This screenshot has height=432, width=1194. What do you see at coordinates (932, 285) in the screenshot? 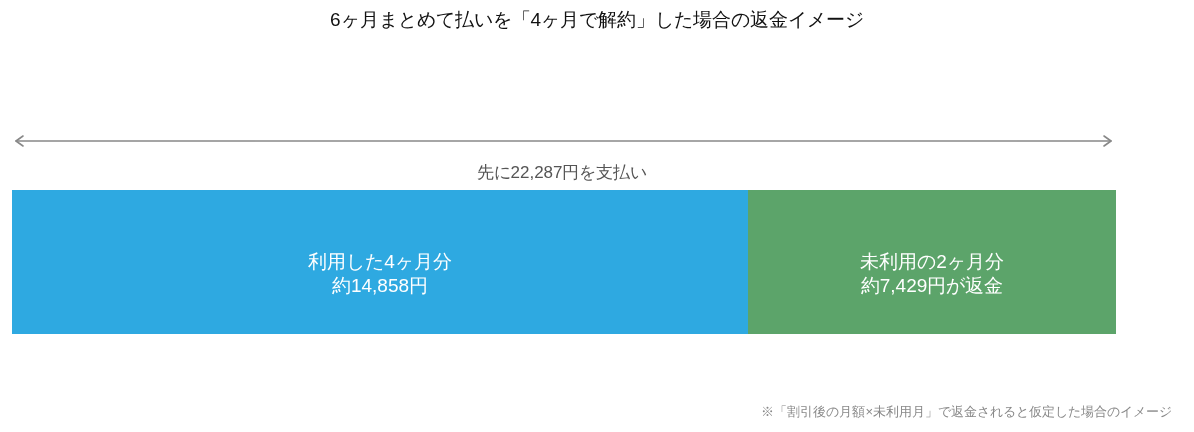
I see `data-label: 約7,429円が返金` at bounding box center [932, 285].